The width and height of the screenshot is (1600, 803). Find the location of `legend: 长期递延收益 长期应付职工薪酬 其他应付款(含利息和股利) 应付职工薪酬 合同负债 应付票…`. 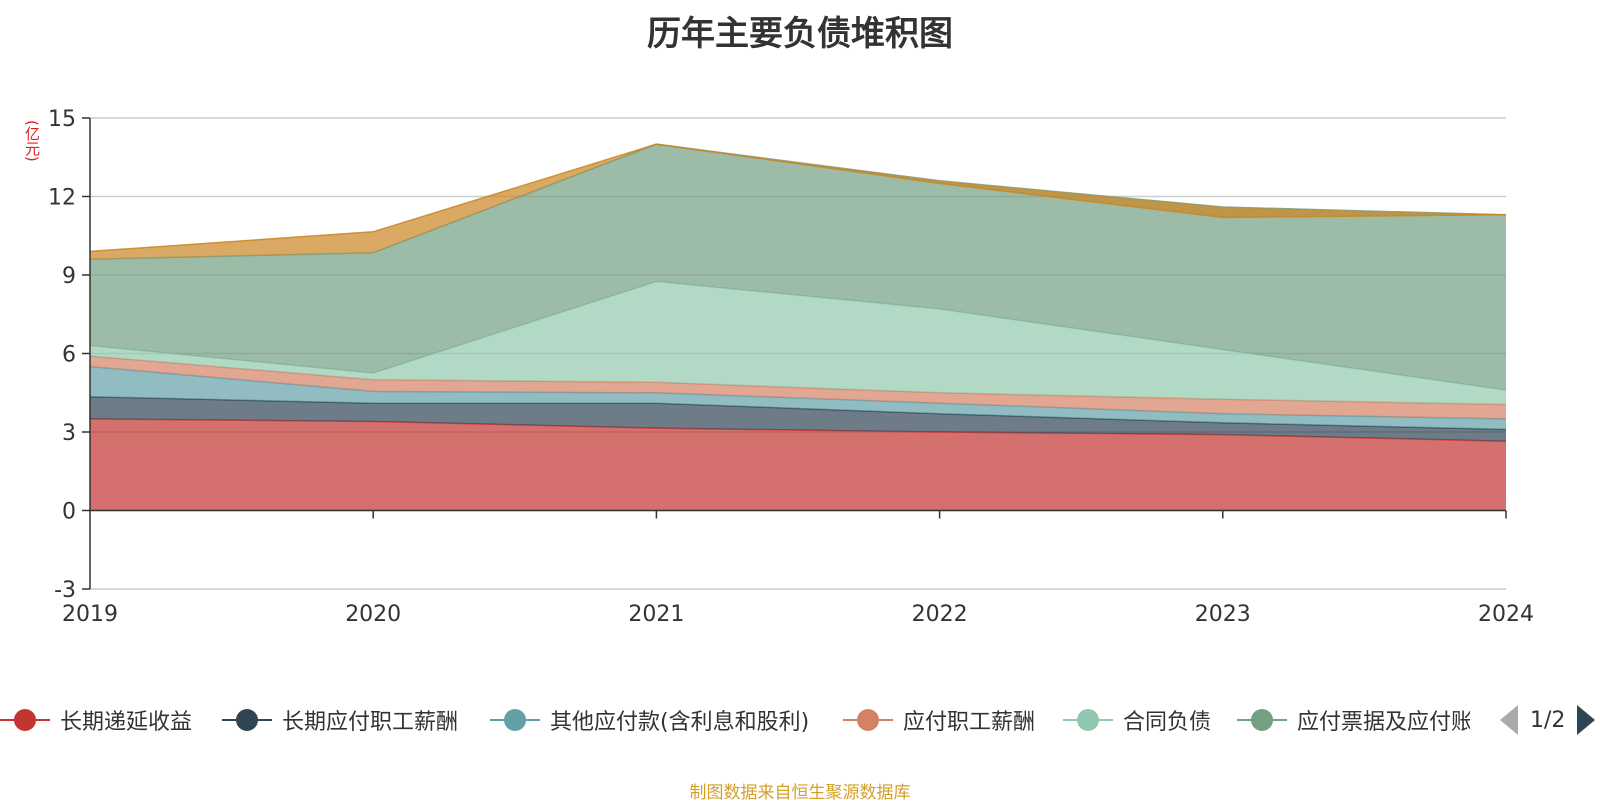

legend: 长期递延收益 长期应付职工薪酬 其他应付款(含利息和股利) 应付职工薪酬 合同负债 应付票… is located at coordinates (800, 720).